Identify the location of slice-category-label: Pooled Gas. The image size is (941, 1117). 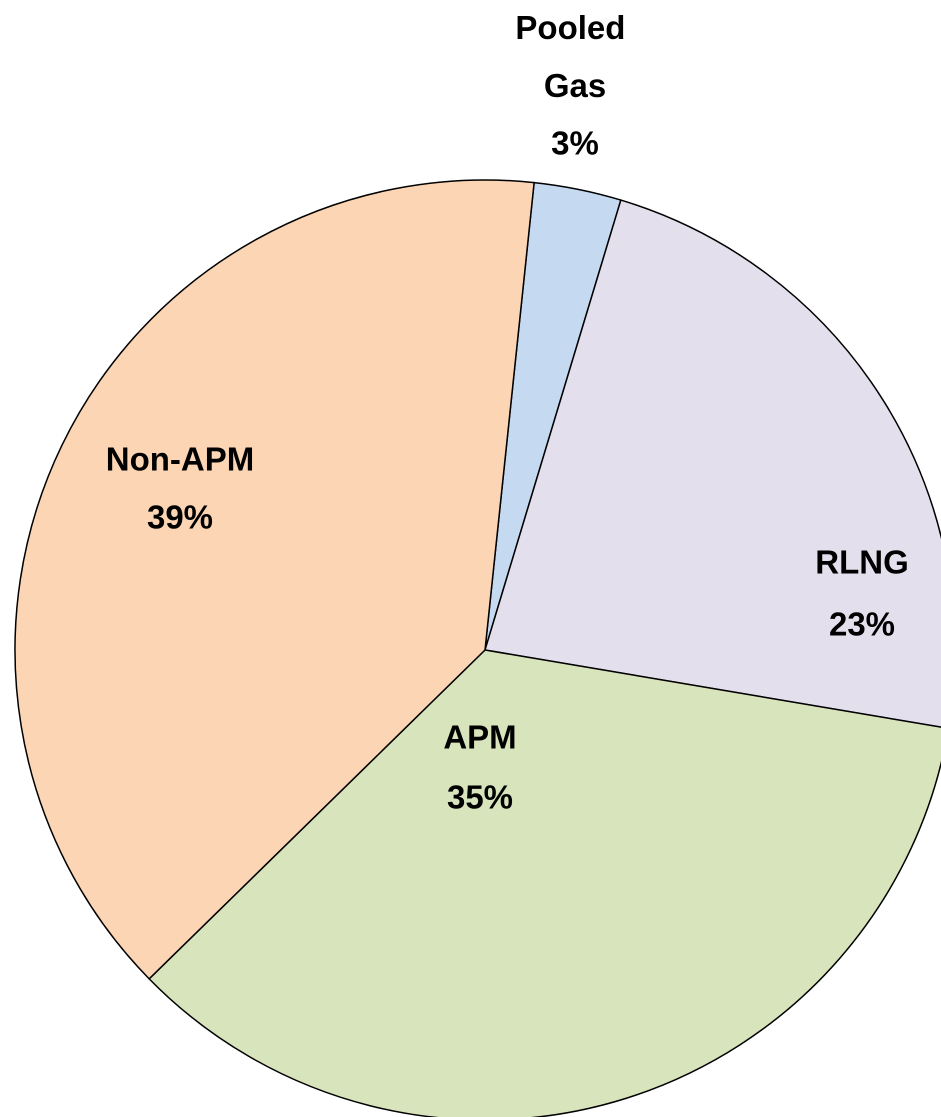
(574, 56).